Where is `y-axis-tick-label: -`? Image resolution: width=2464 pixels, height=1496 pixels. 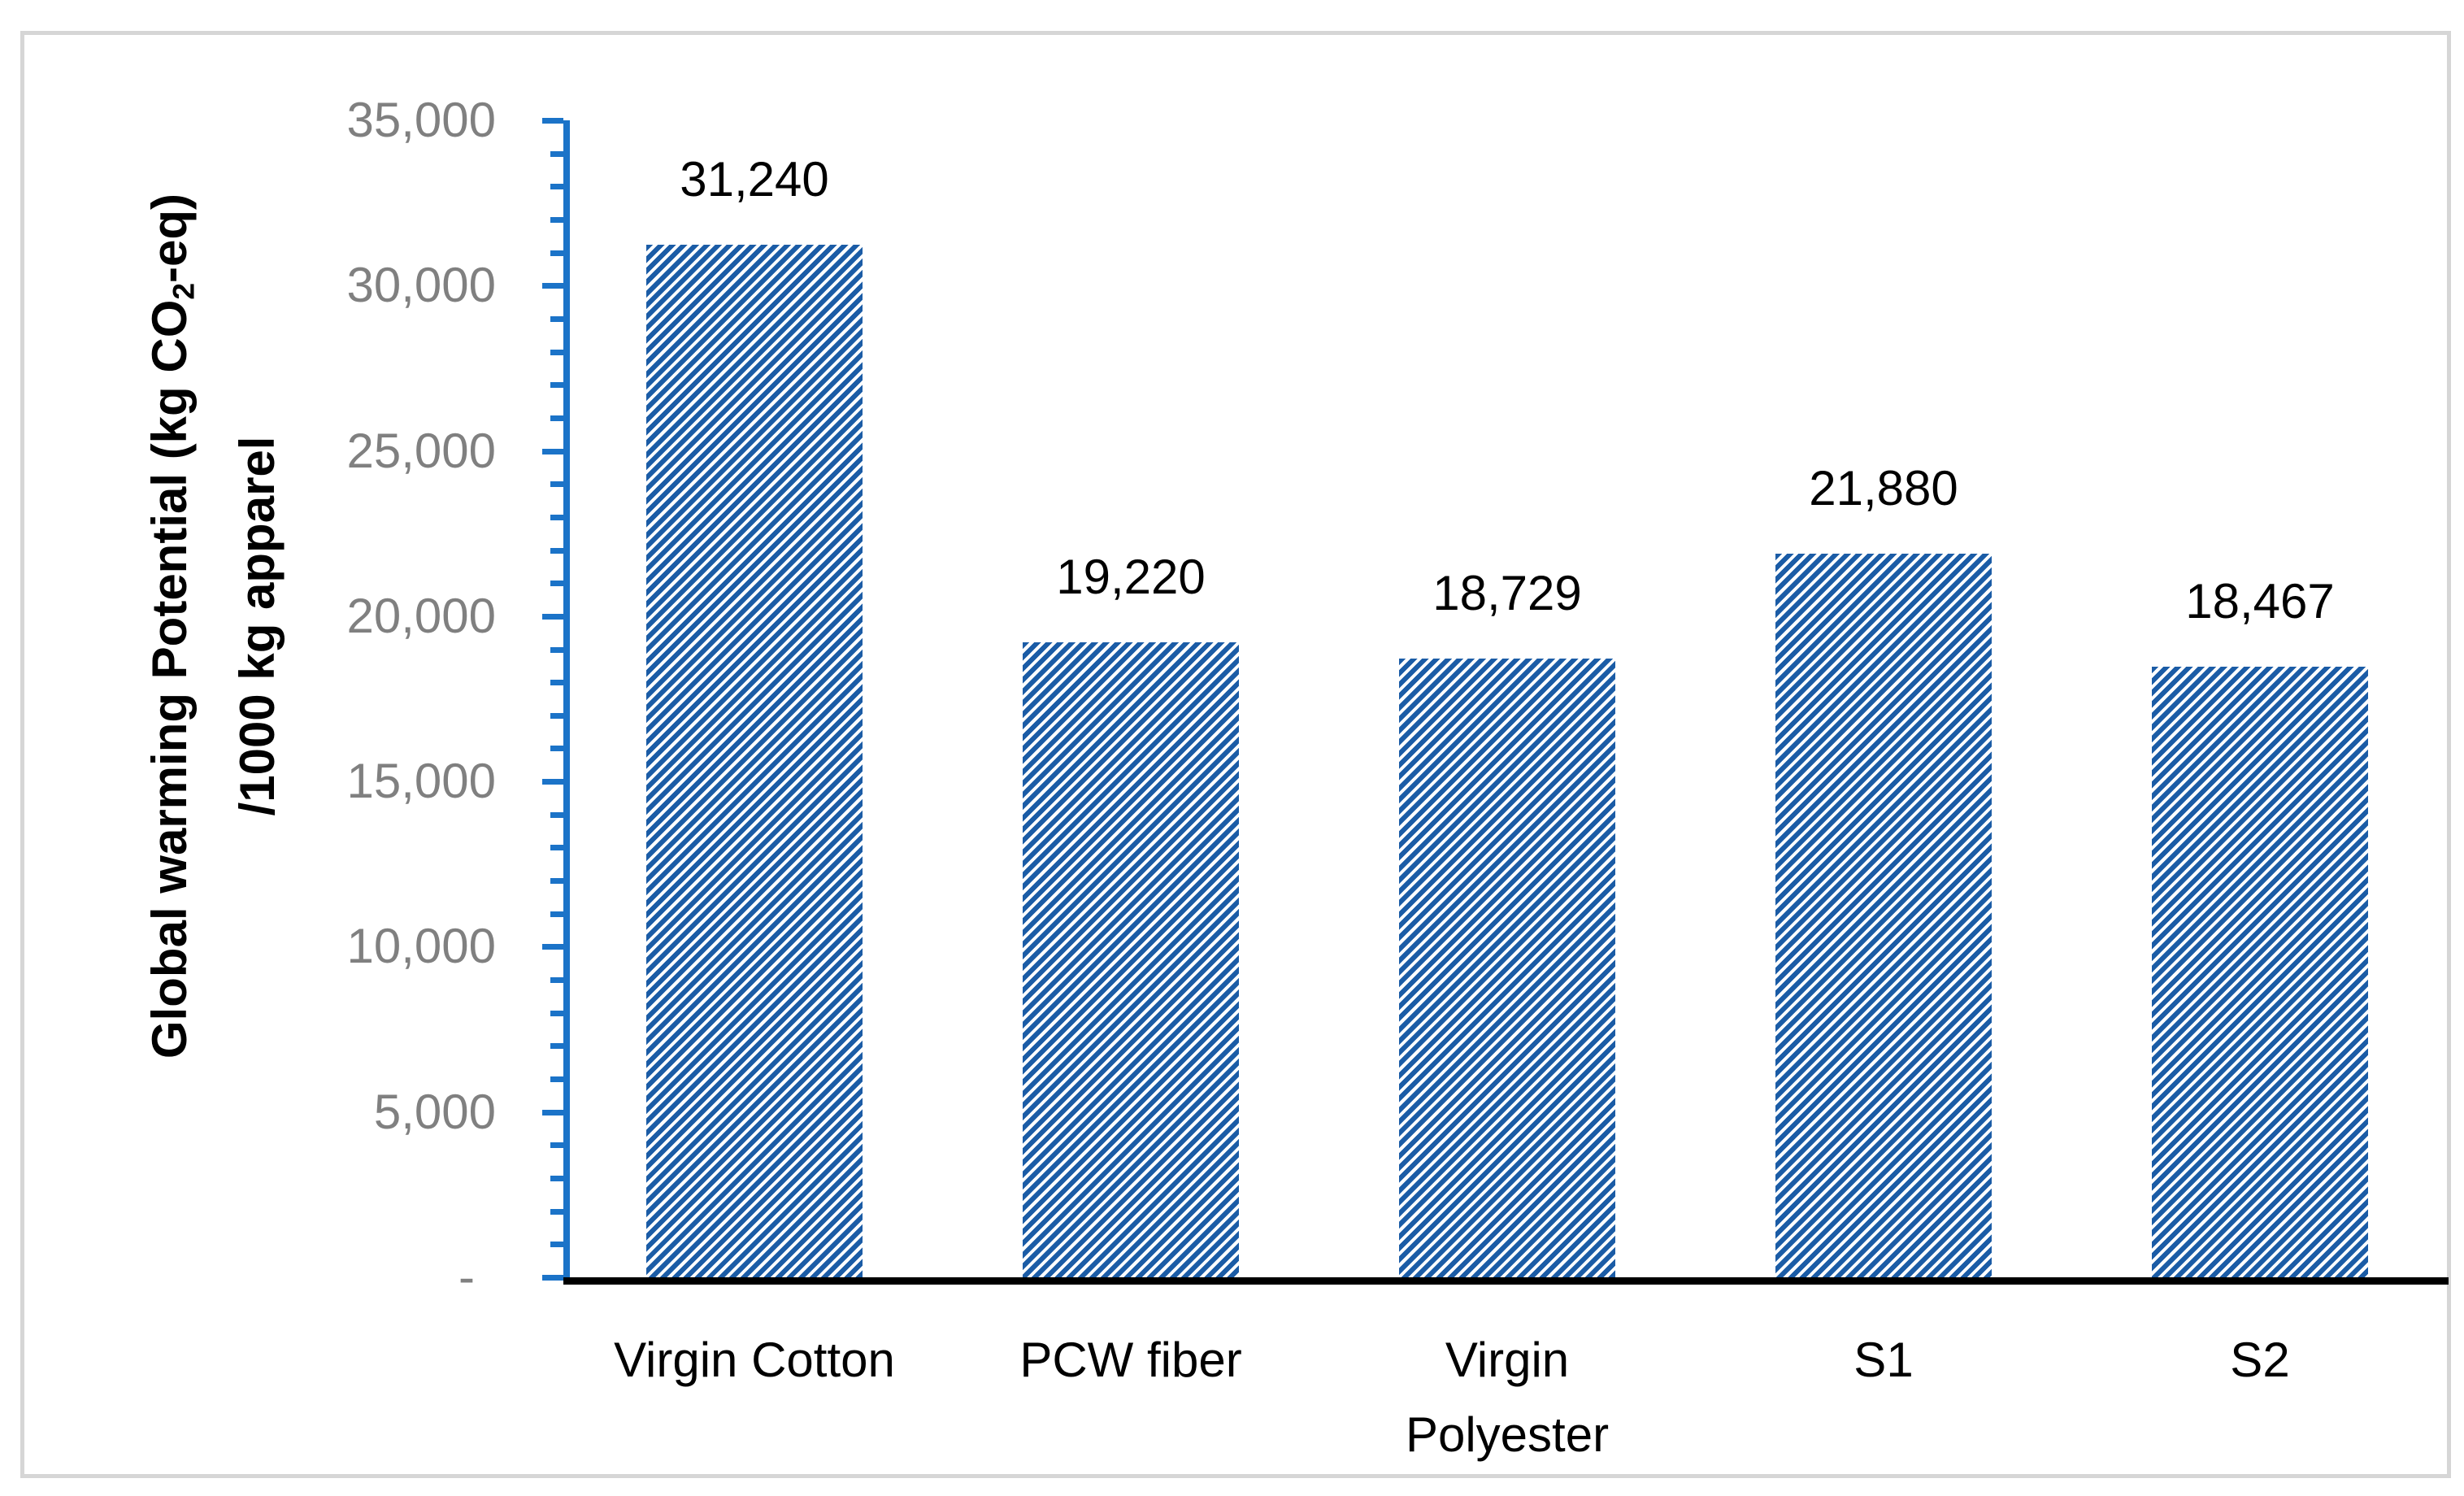
y-axis-tick-label: - is located at coordinates (466, 1277).